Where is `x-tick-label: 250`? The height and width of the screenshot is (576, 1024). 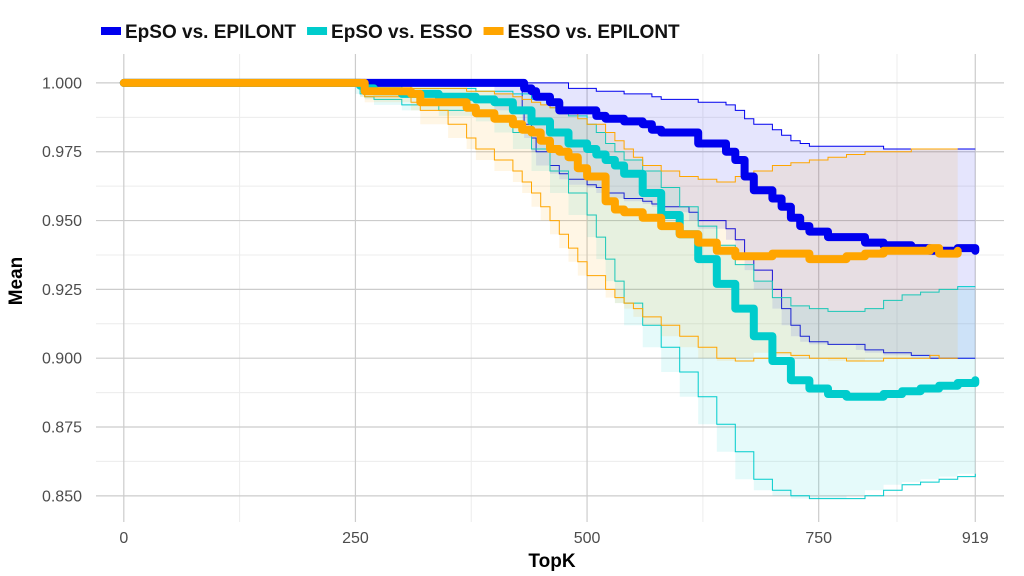 x-tick-label: 250 is located at coordinates (355, 538).